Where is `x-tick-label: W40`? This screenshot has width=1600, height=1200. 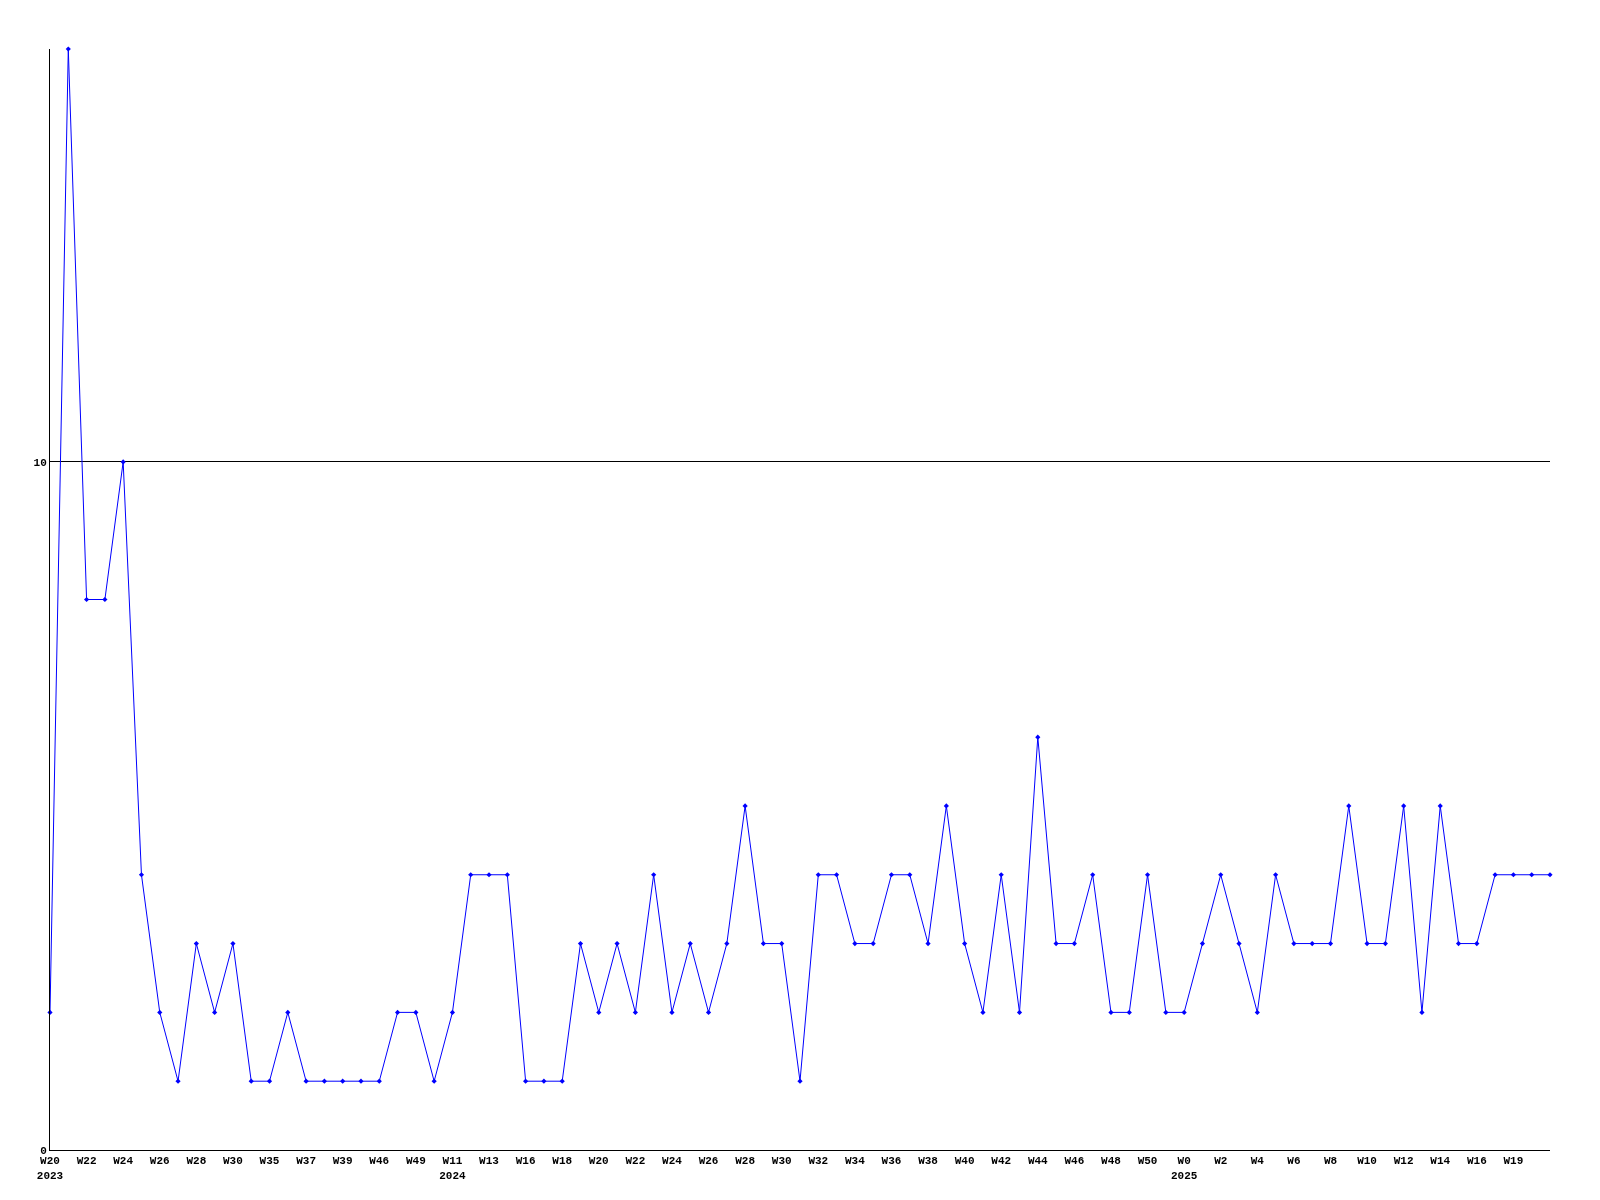 x-tick-label: W40 is located at coordinates (964, 1161).